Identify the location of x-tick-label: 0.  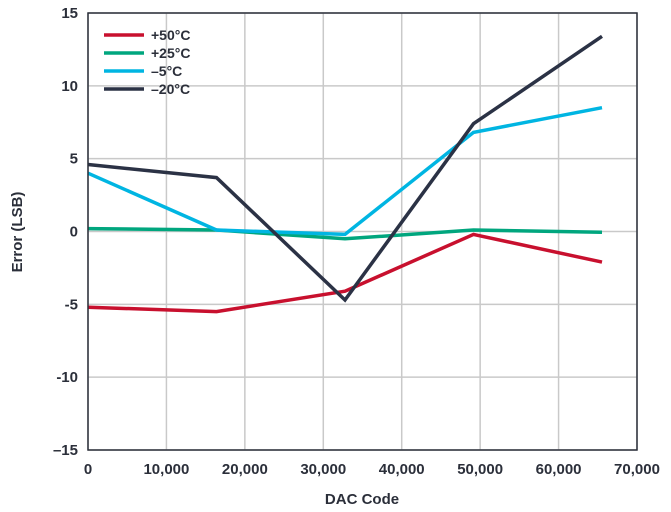
(88, 469).